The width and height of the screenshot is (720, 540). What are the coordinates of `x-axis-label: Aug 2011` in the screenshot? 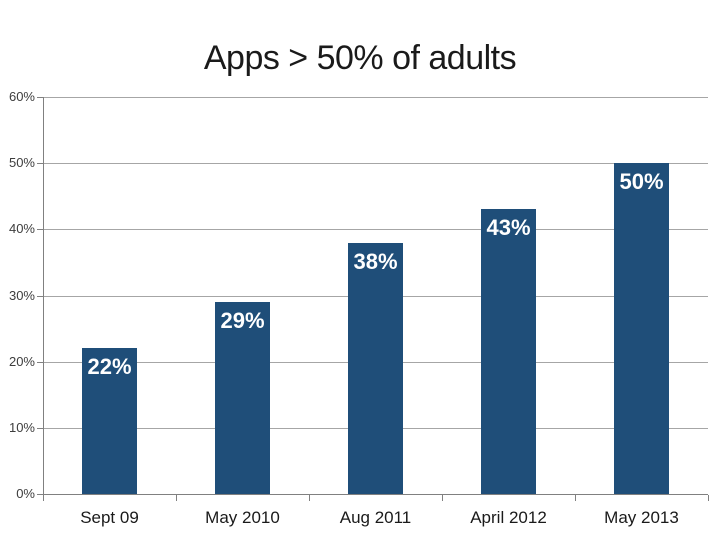 It's located at (375, 517).